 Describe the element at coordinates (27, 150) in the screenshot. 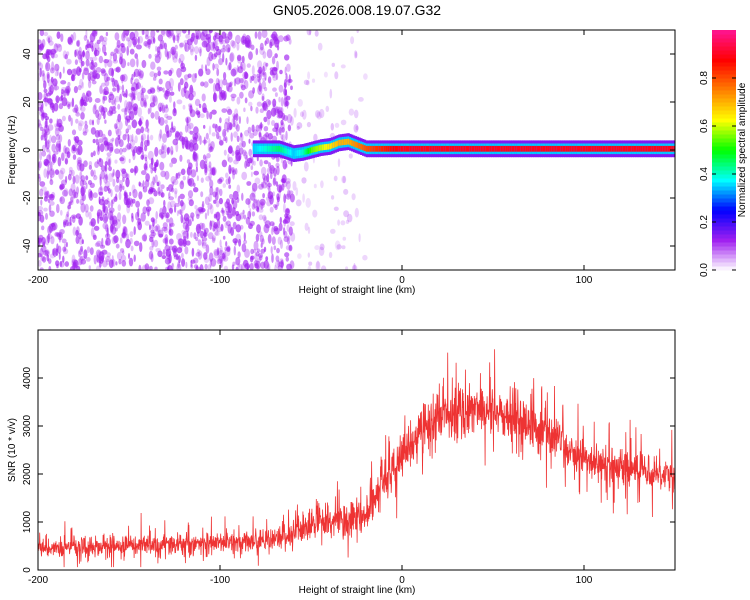

I see `spectrogram-y-tick-label: 0` at that location.